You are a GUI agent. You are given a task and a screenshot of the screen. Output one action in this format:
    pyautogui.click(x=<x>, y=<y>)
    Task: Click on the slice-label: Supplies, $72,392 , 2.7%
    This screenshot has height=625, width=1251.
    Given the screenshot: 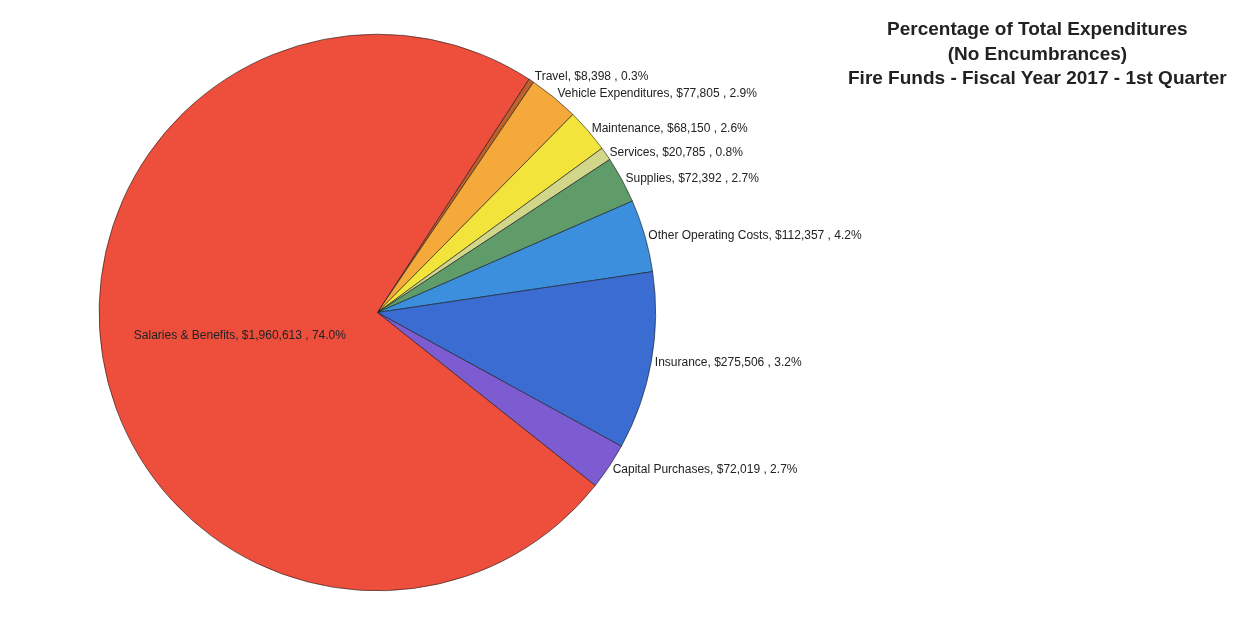 What is the action you would take?
    pyautogui.click(x=692, y=178)
    